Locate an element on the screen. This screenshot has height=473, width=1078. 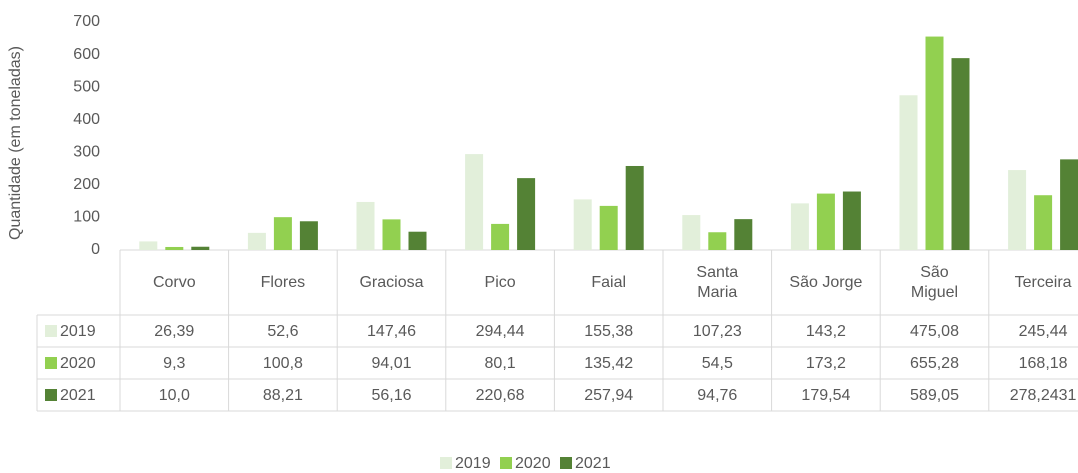
x-category-cell: São Miguel is located at coordinates (934, 282).